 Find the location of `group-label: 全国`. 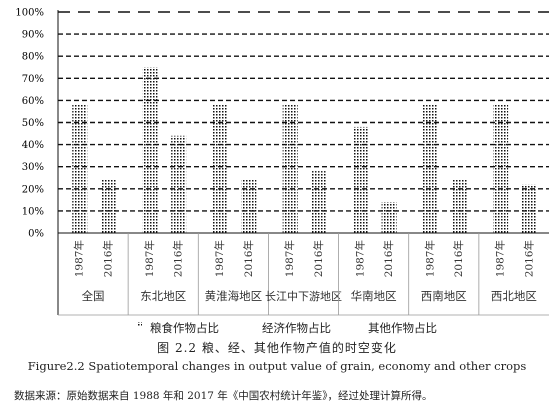

group-label: 全国 is located at coordinates (93, 296).